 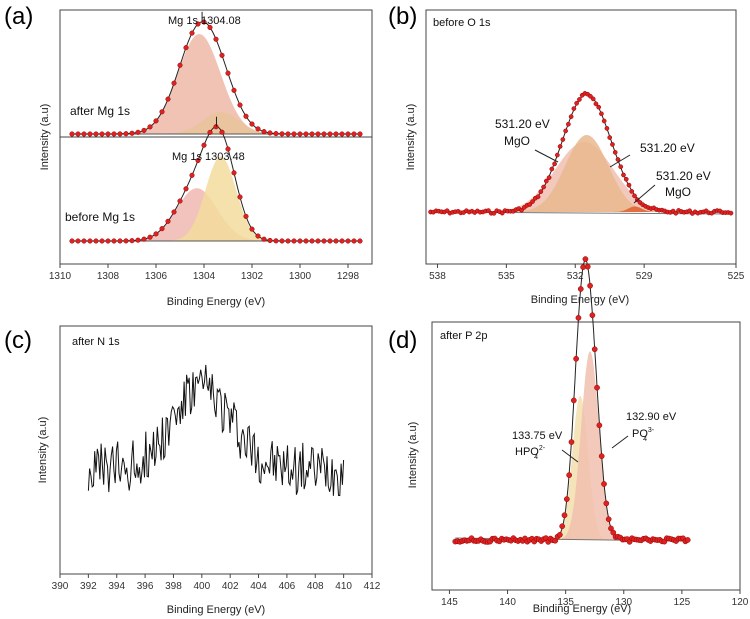 I want to click on panel-c-tick-label-394: 394, so click(x=116, y=586).